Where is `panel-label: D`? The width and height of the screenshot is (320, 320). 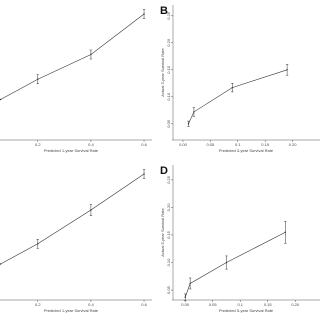 panel-label: D is located at coordinates (164, 171).